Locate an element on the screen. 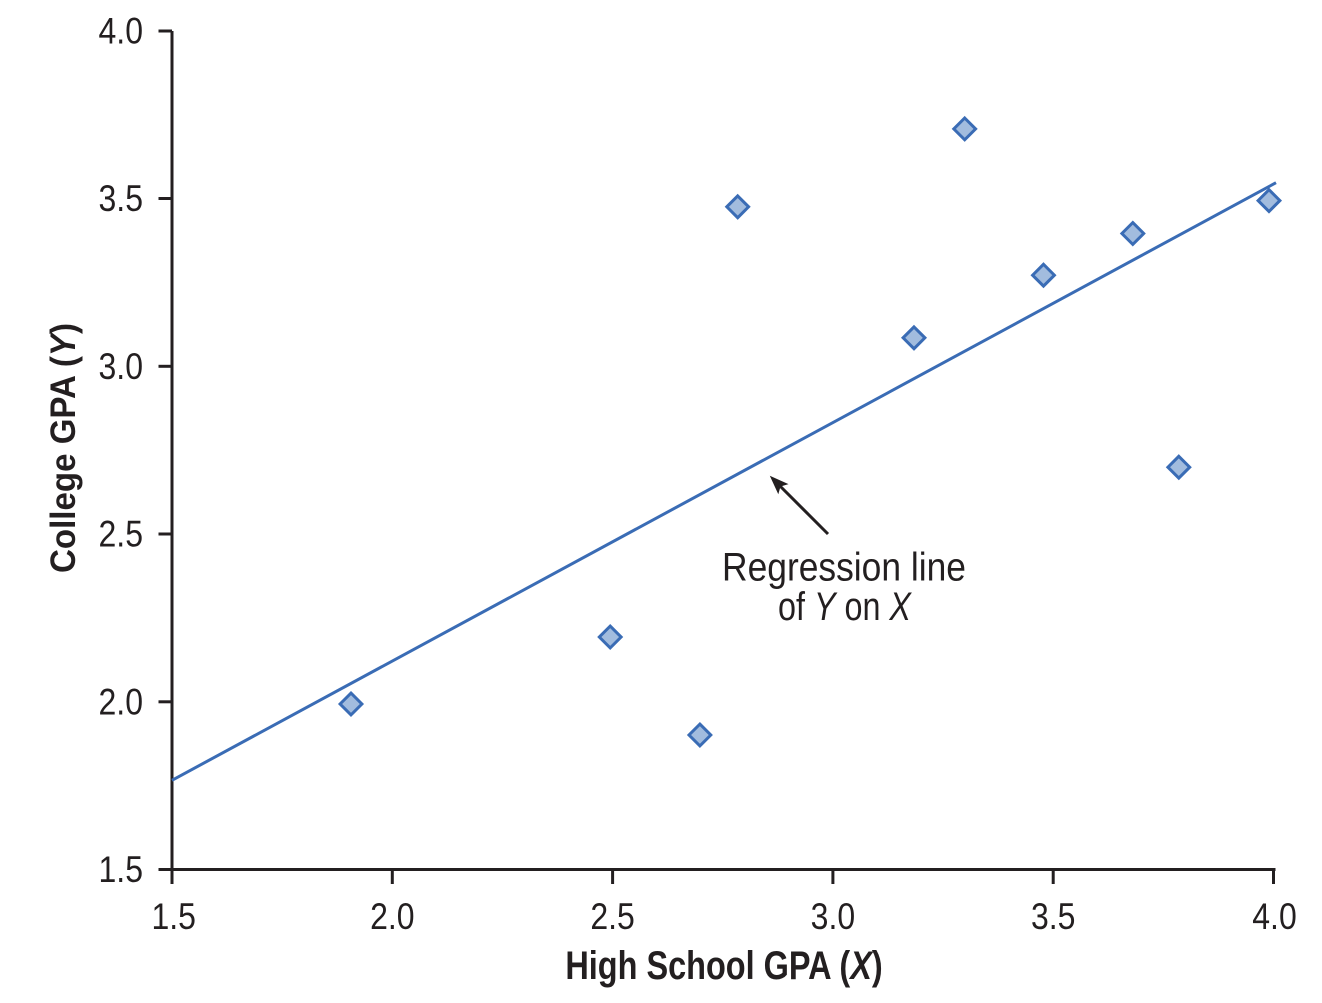 Image resolution: width=1322 pixels, height=1003 pixels. svg-text: of Y on X is located at coordinates (845, 606).